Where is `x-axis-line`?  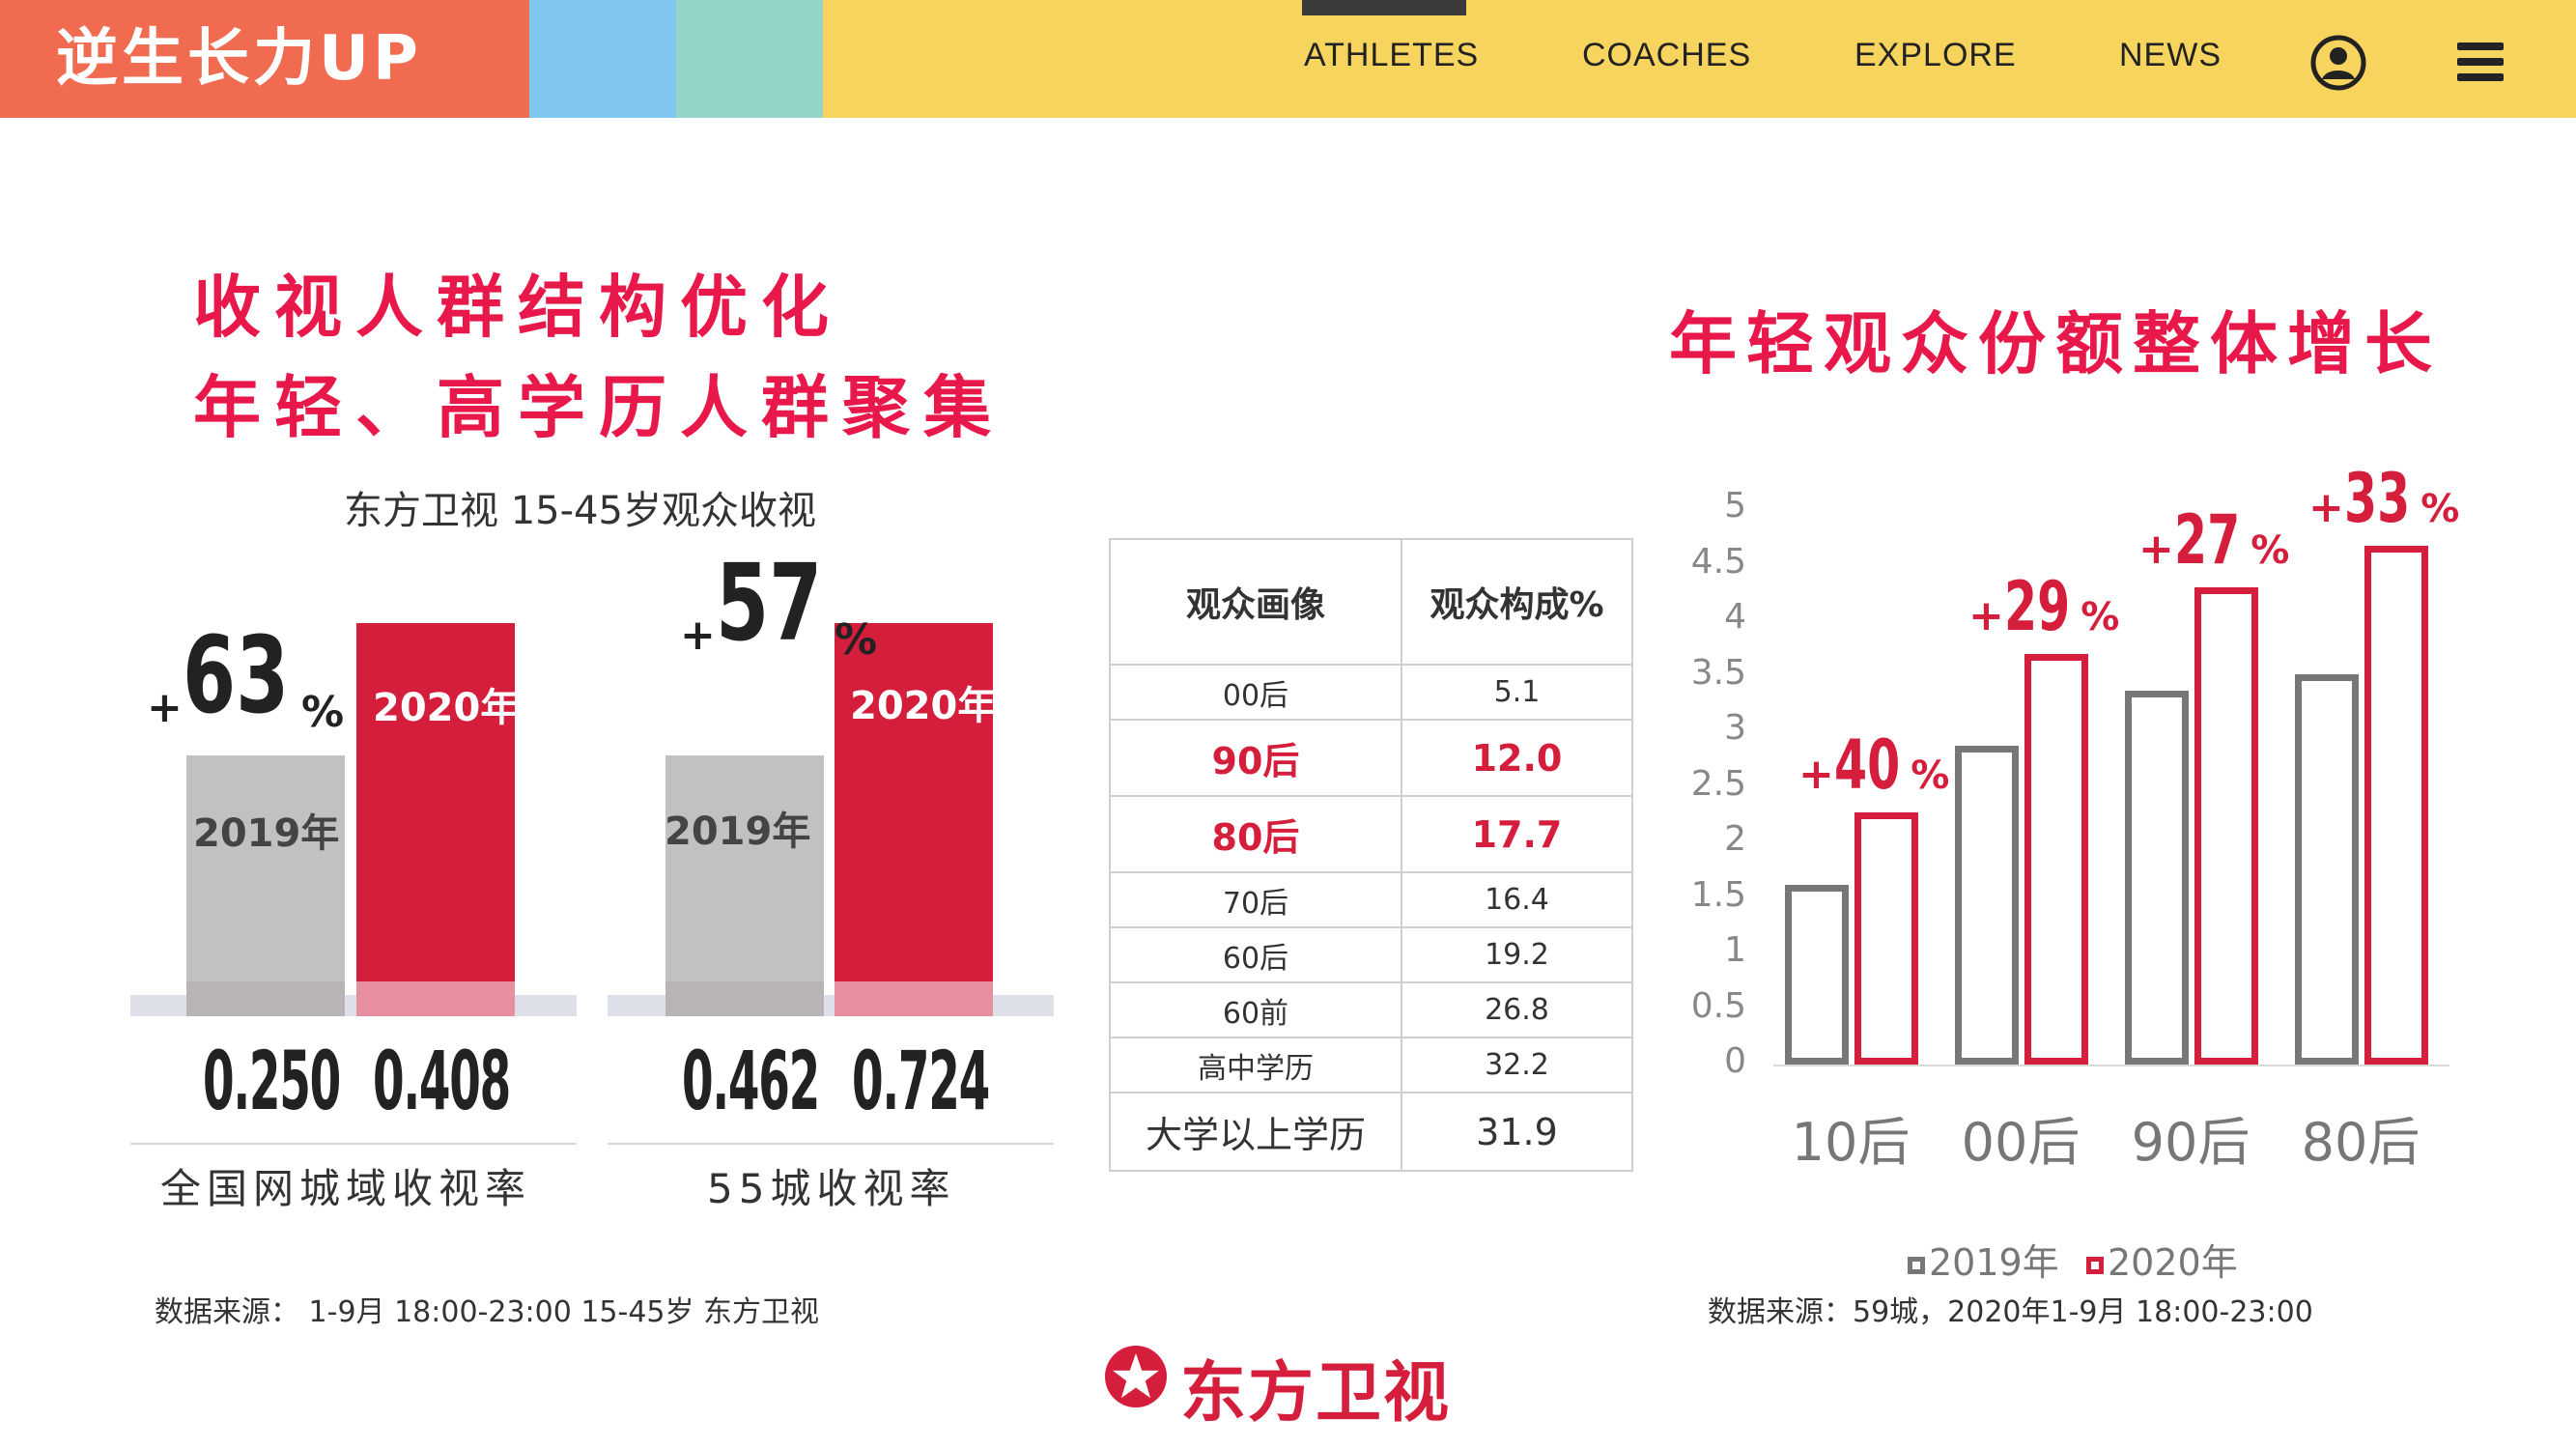 x-axis-line is located at coordinates (2111, 1065).